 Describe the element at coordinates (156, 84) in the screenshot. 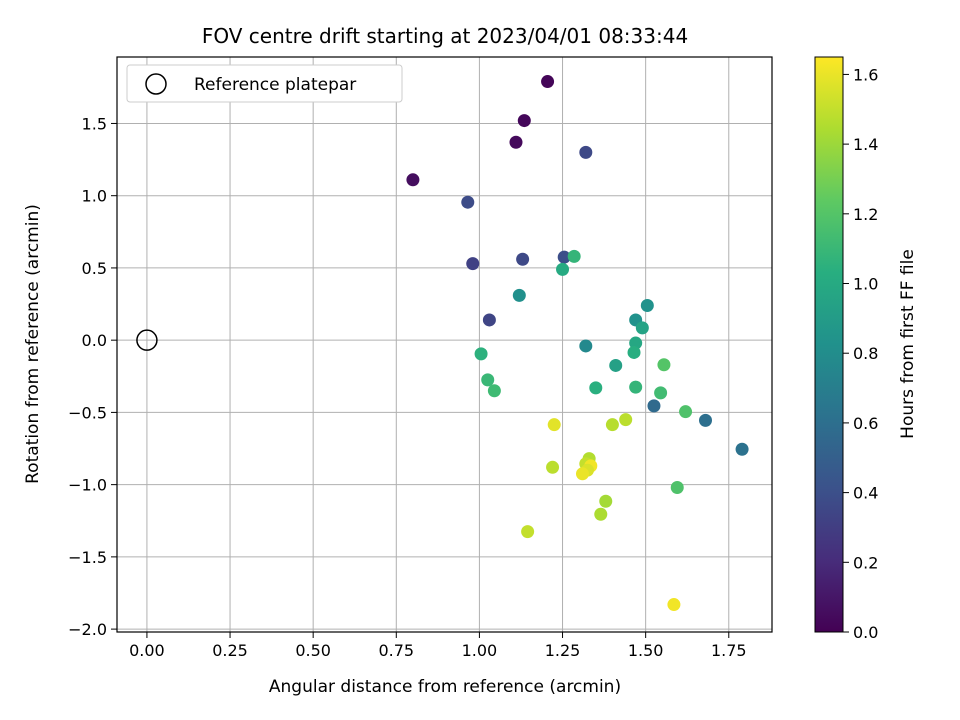

I see `legend-marker` at that location.